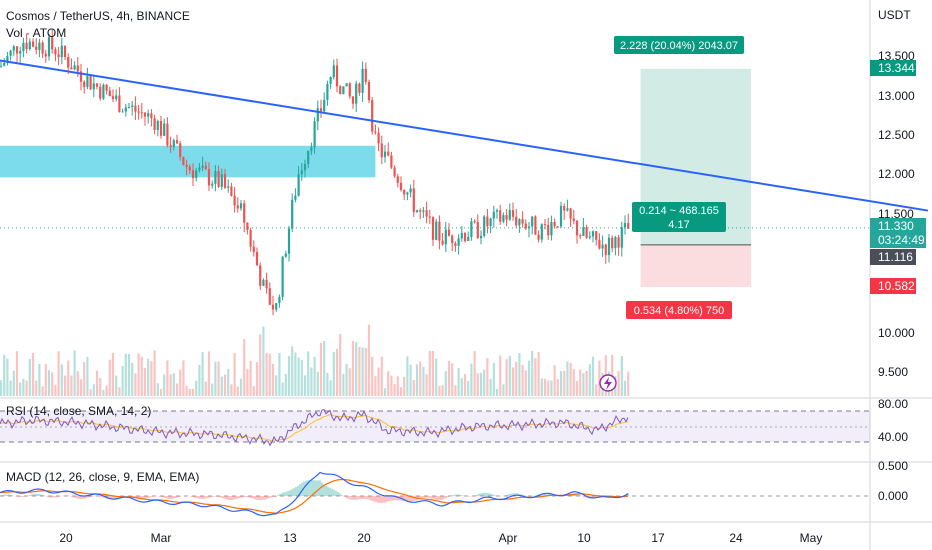  I want to click on rsi-tick: 80.00, so click(893, 404).